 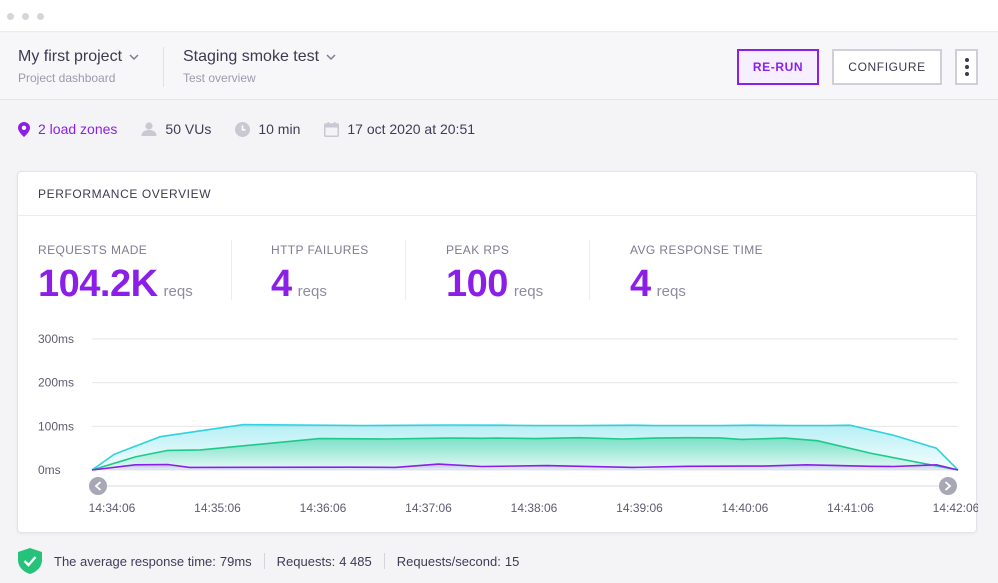 What do you see at coordinates (411, 129) in the screenshot?
I see `date-label: 17 oct 2020 at 20:51` at bounding box center [411, 129].